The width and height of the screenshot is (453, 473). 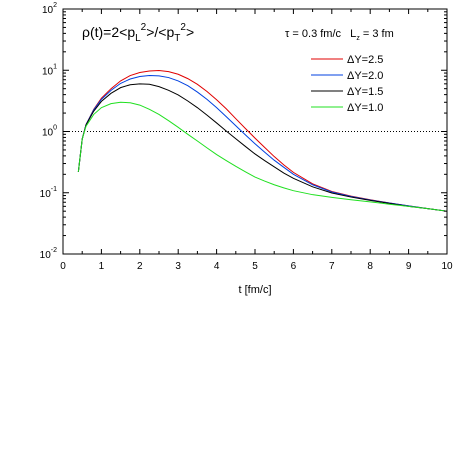 What do you see at coordinates (255, 266) in the screenshot?
I see `x-tick-label: 5` at bounding box center [255, 266].